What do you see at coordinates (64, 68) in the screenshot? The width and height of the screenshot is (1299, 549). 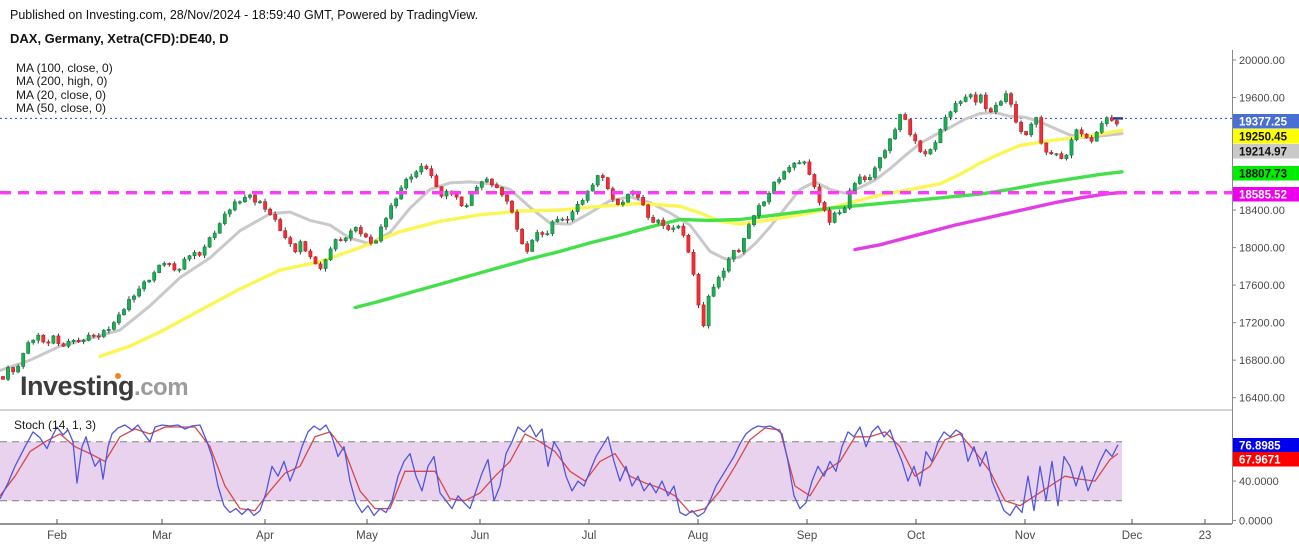 I see `ma-legend-item-100: MA (100, close, 0)` at bounding box center [64, 68].